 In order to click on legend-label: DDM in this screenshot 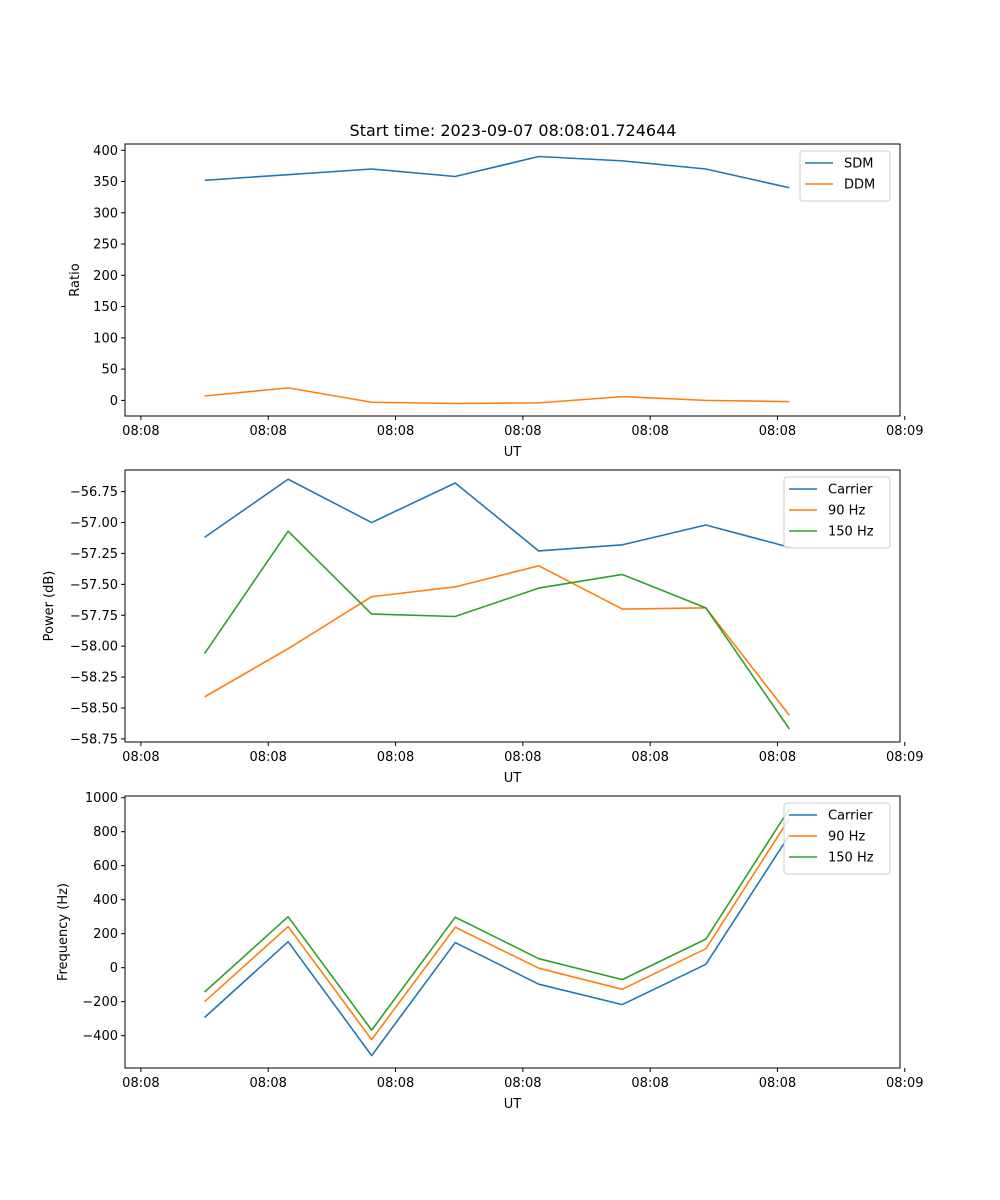, I will do `click(859, 185)`.